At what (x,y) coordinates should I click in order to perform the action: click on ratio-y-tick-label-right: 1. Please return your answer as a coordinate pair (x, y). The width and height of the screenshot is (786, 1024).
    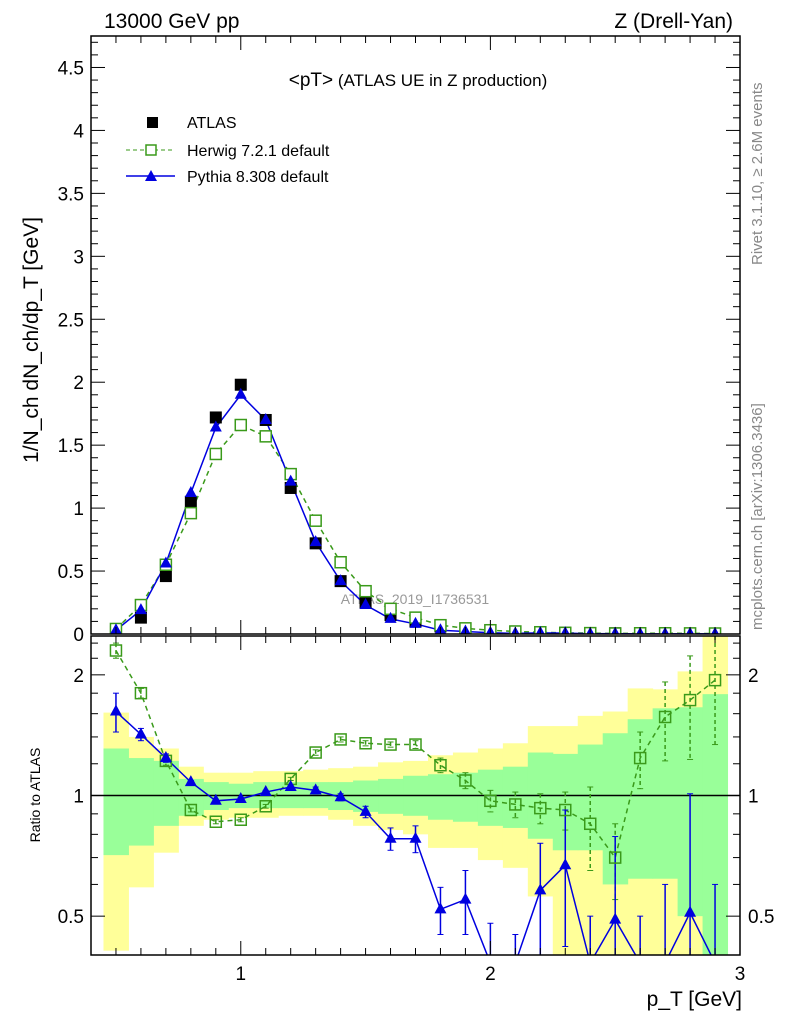
    Looking at the image, I should click on (753, 797).